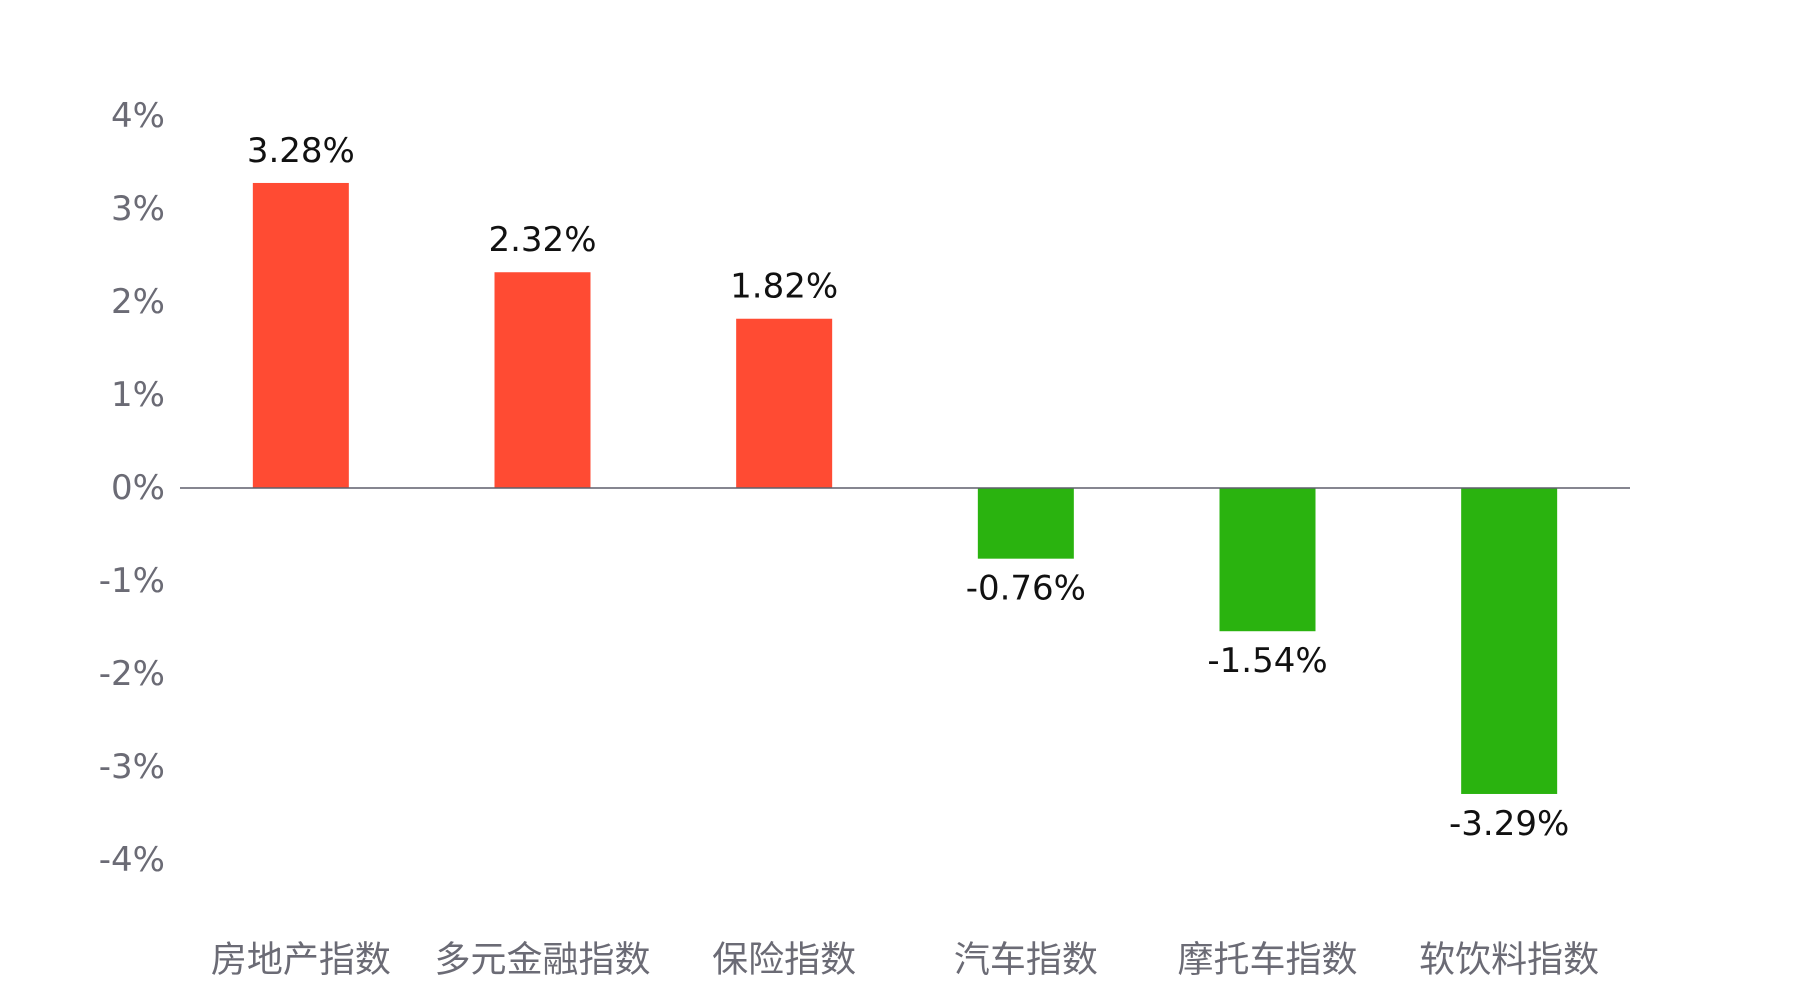 The height and width of the screenshot is (1004, 1800). I want to click on y-tick-label: -4%, so click(132, 860).